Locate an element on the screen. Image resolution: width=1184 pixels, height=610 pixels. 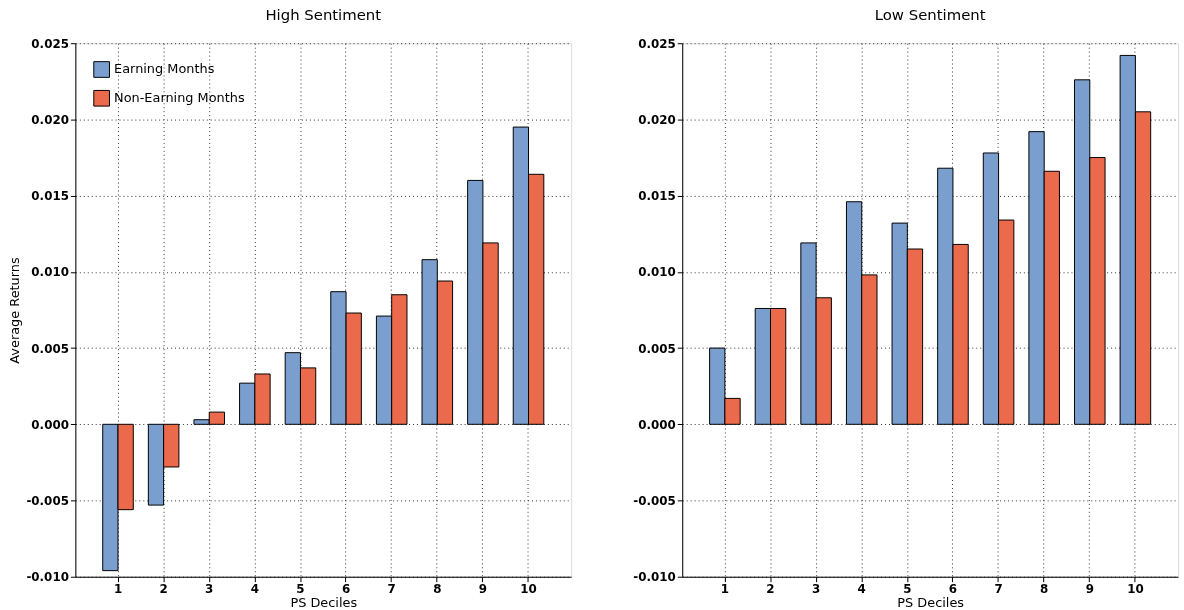
legend-label: Non-Earning Months is located at coordinates (179, 98).